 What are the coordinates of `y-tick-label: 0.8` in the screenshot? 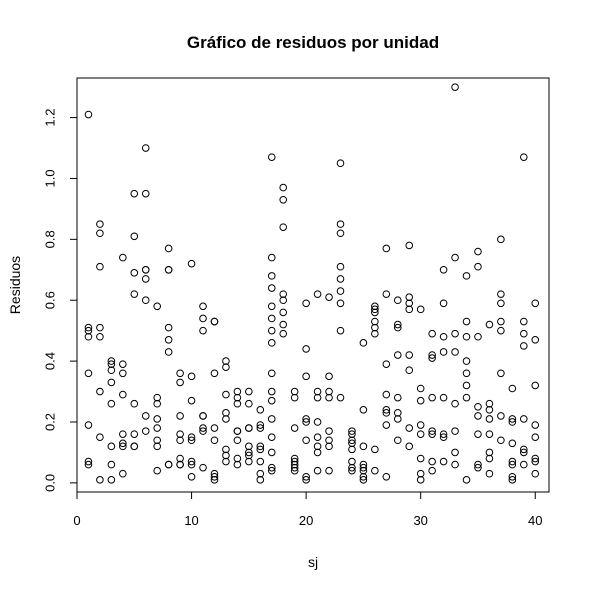 It's located at (49, 239).